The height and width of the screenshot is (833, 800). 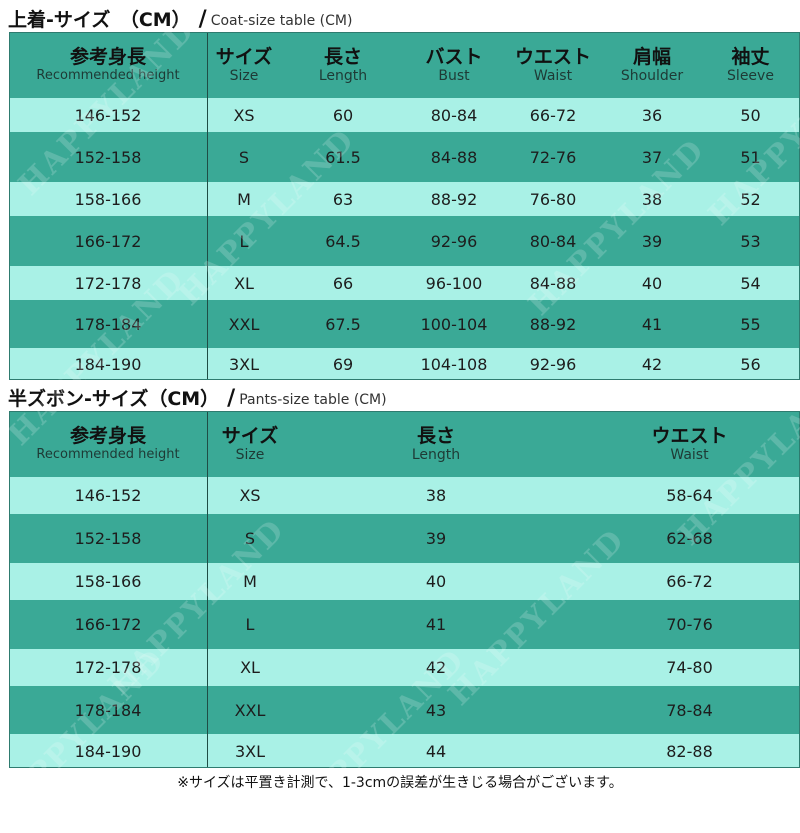 What do you see at coordinates (108, 581) in the screenshot?
I see `pants-cell: 158-166` at bounding box center [108, 581].